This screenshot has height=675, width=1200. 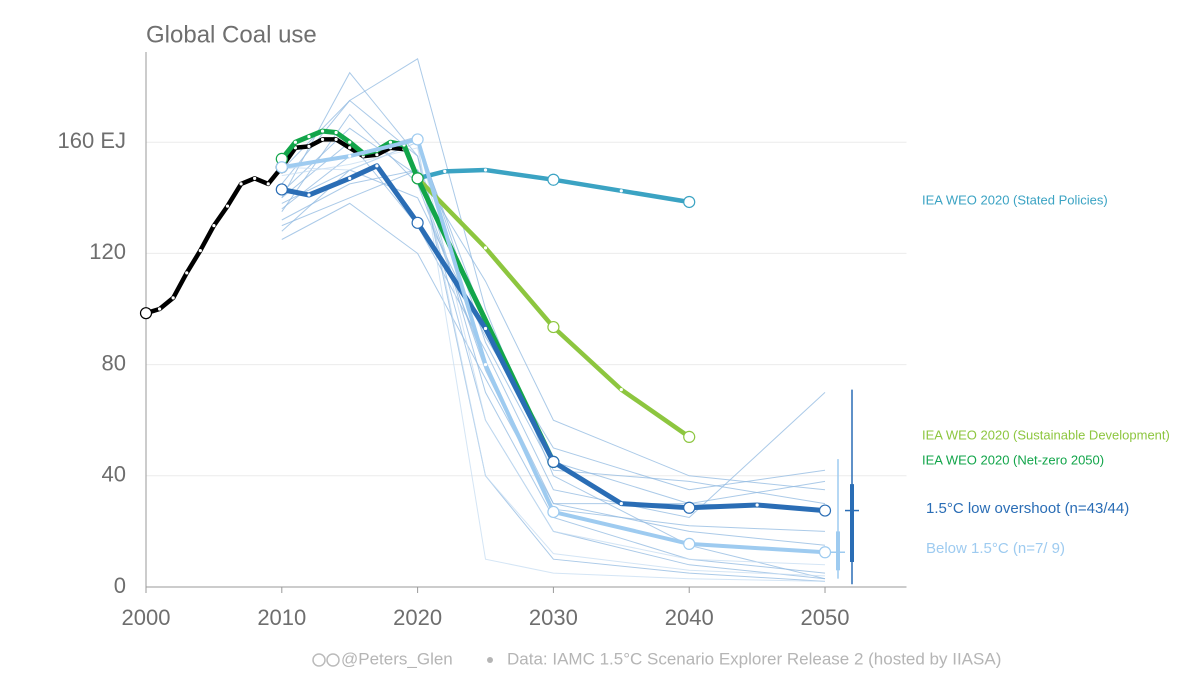 What do you see at coordinates (1046, 434) in the screenshot?
I see `series-label: IEA WEO 2020 (Sustainable Development)` at bounding box center [1046, 434].